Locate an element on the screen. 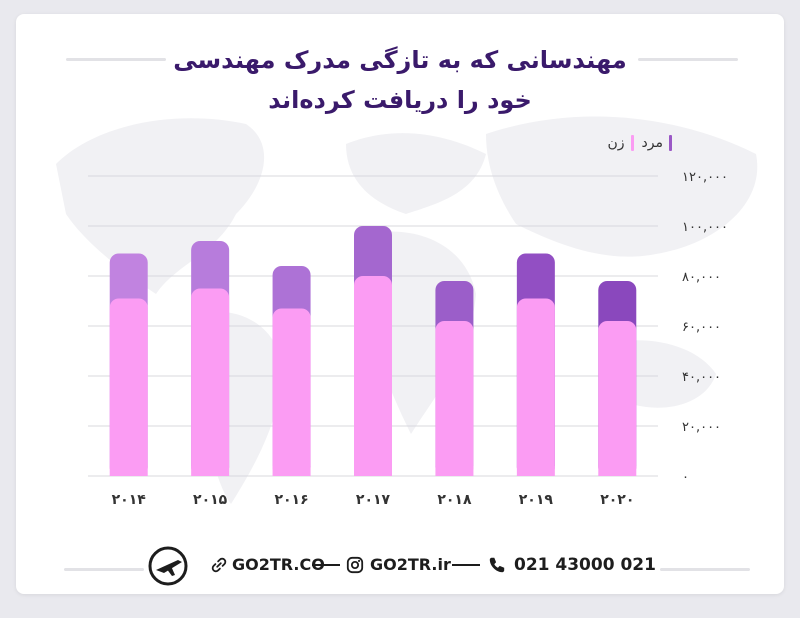 The height and width of the screenshot is (618, 800). x-tick-label: ۲۰۱۴ is located at coordinates (129, 500).